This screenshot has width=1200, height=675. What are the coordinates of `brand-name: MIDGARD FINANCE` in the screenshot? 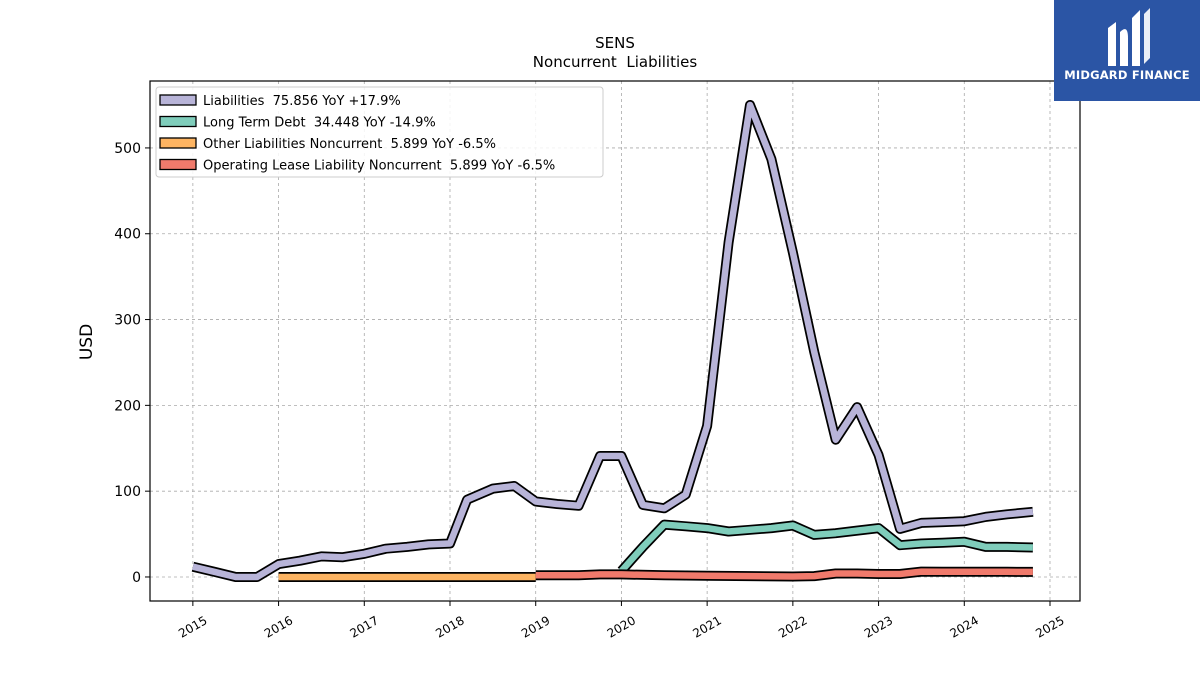 It's located at (1127, 75).